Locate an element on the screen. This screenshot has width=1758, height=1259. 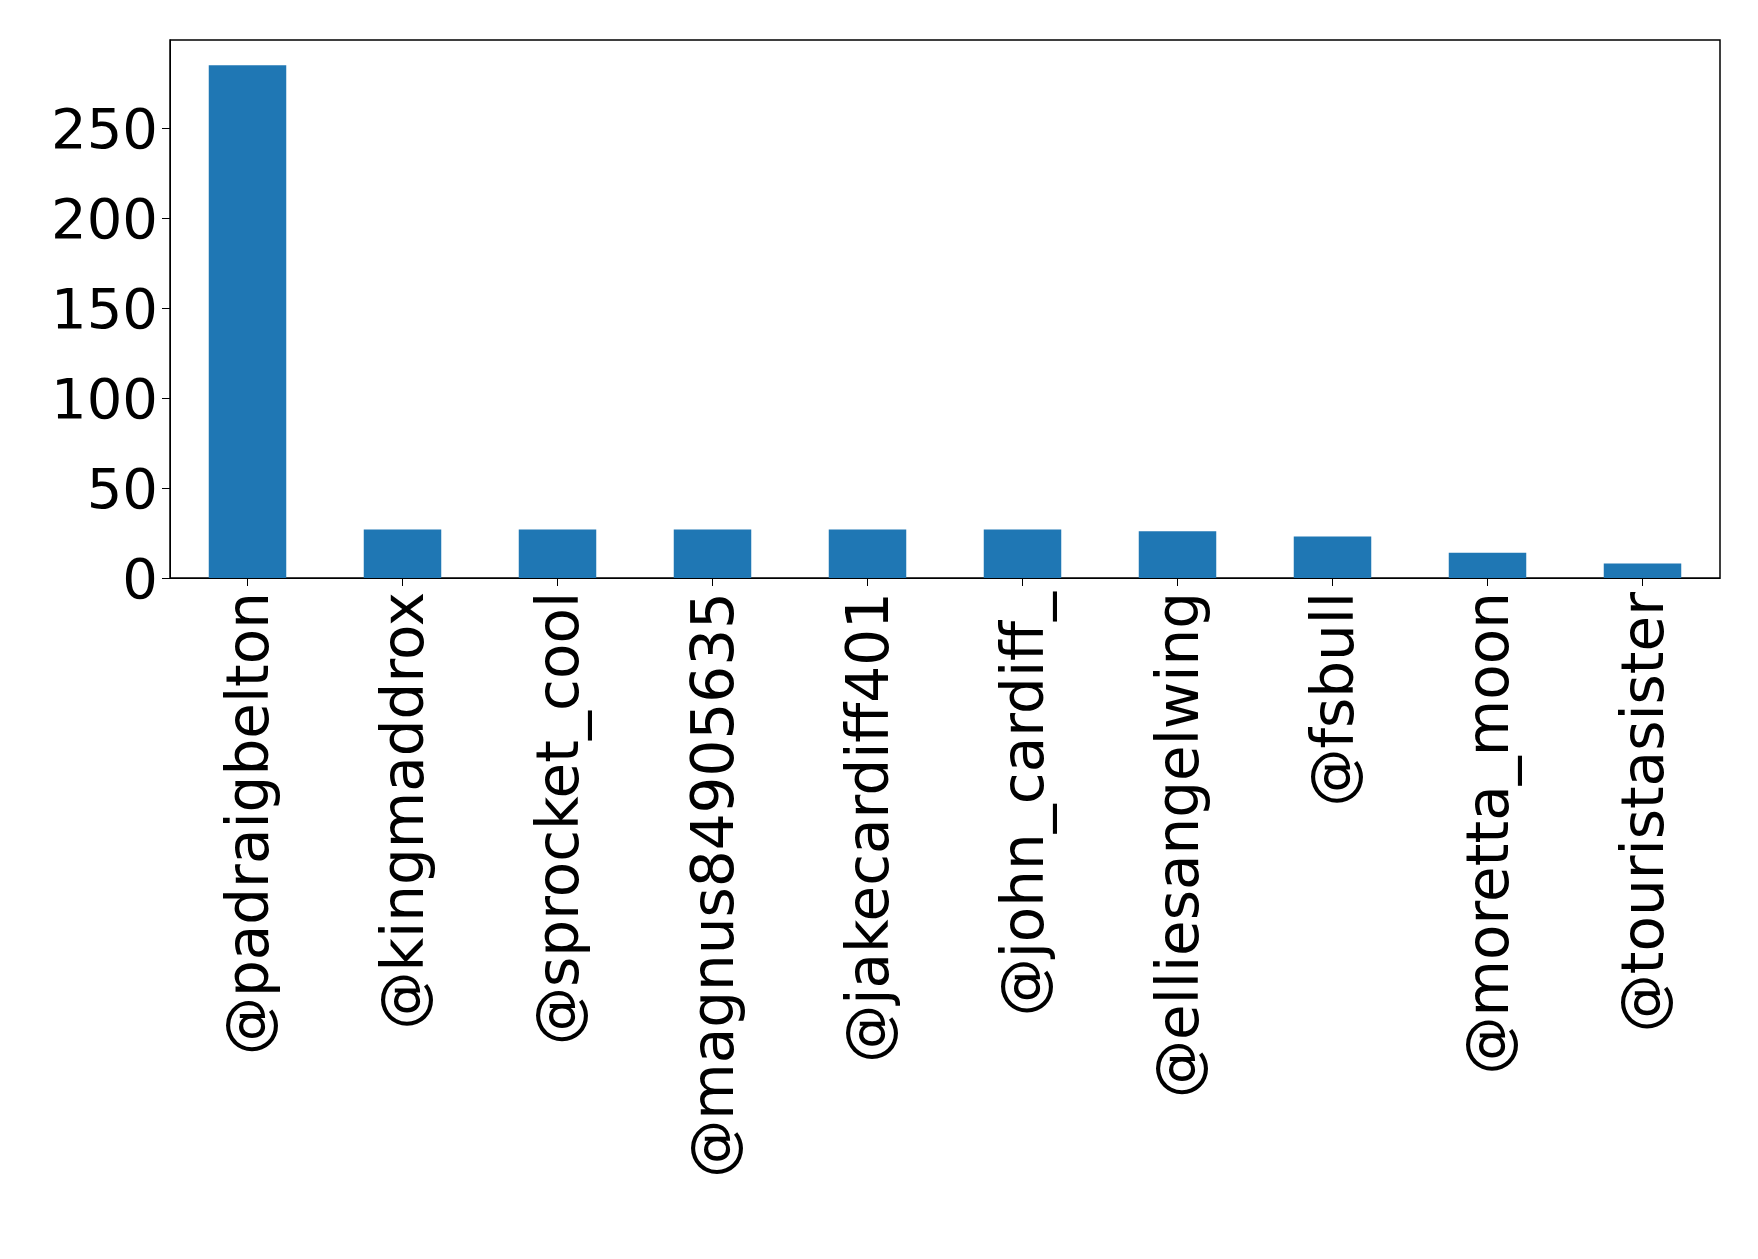
y-tick-label: 0 is located at coordinates (140, 578).